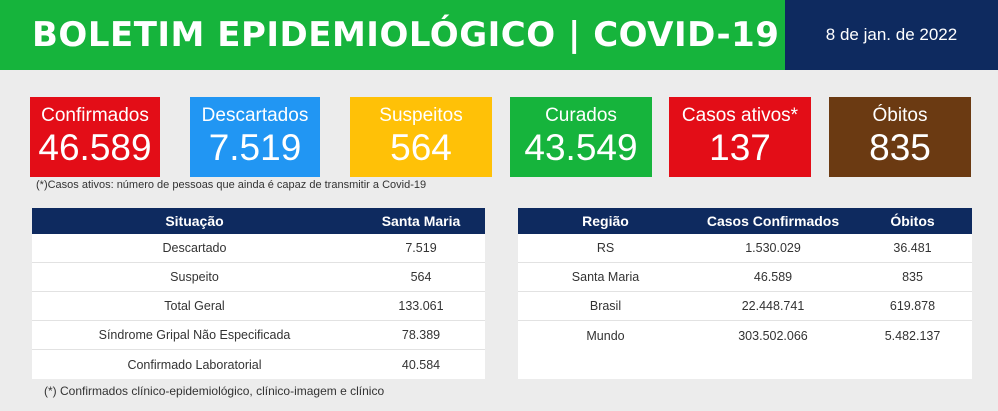 The width and height of the screenshot is (998, 411). Describe the element at coordinates (605, 306) in the screenshot. I see `row-label: Brasil` at that location.